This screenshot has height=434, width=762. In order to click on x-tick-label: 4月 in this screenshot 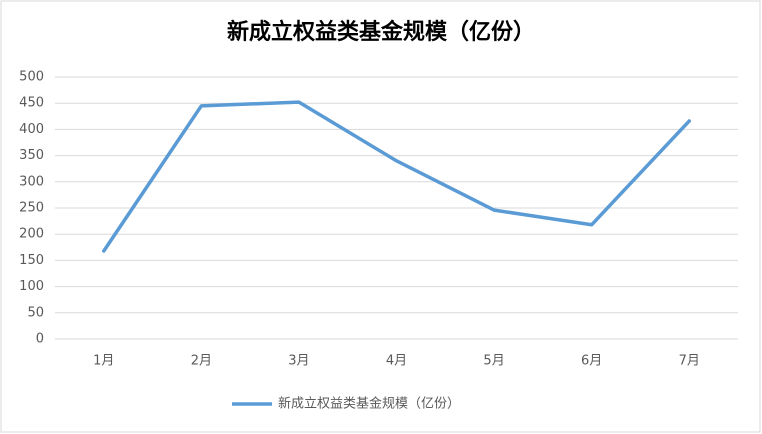, I will do `click(396, 361)`.